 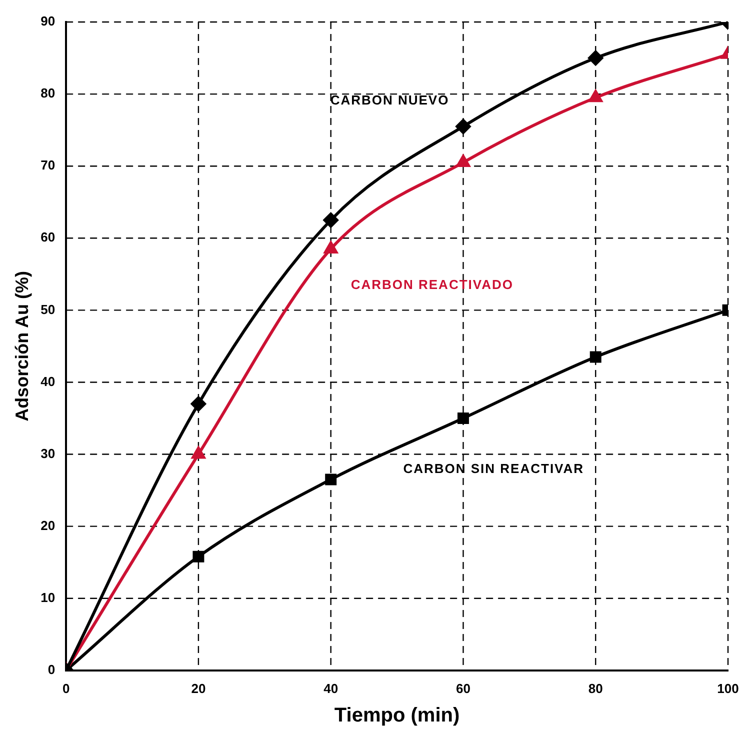 I want to click on y-tick-label: 90, so click(x=48, y=21).